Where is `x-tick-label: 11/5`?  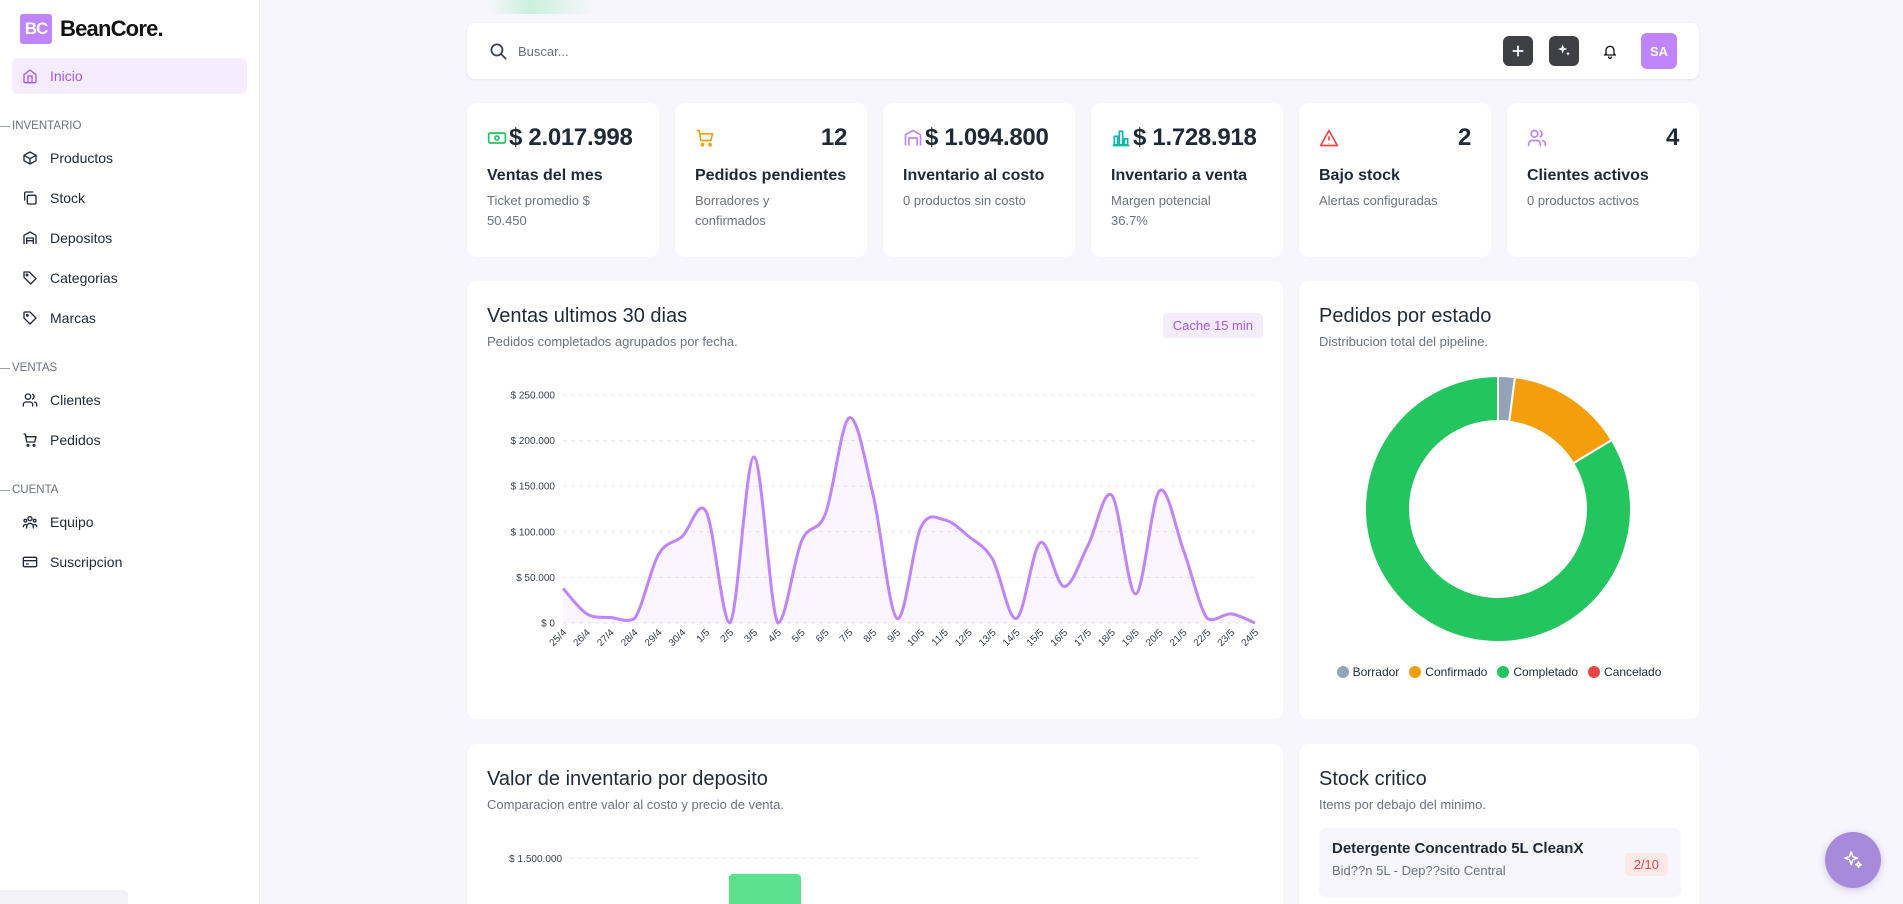 x-tick-label: 11/5 is located at coordinates (940, 637).